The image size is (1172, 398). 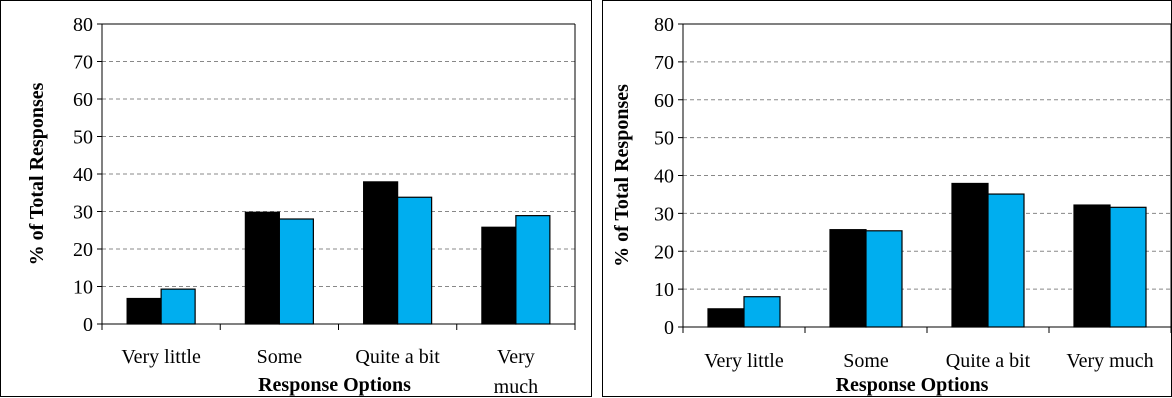 What do you see at coordinates (1109, 361) in the screenshot?
I see `x-category-label: Very much` at bounding box center [1109, 361].